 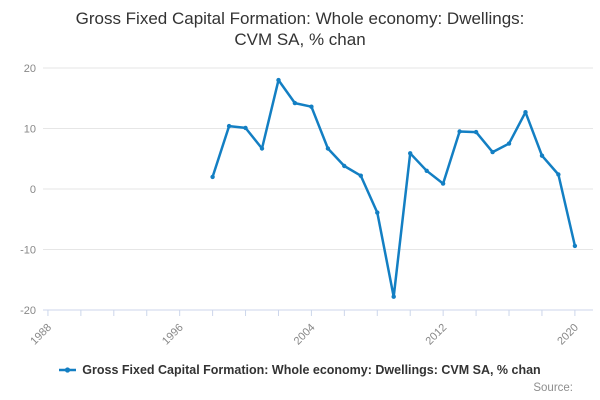 I want to click on x-axis-tick-label: 2020, so click(x=568, y=335).